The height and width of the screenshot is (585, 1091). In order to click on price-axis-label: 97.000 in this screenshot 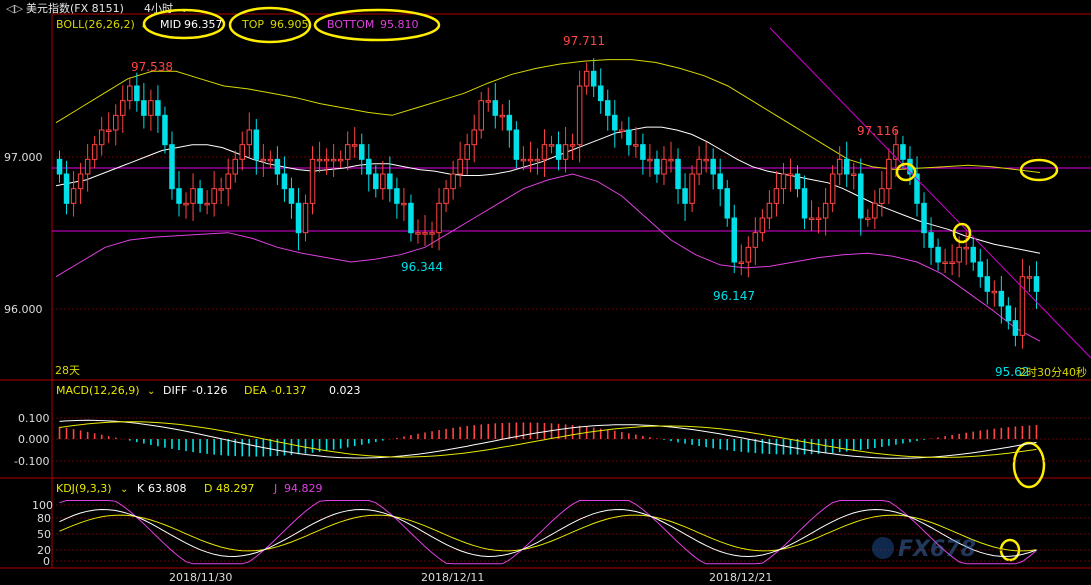, I will do `click(23, 157)`.